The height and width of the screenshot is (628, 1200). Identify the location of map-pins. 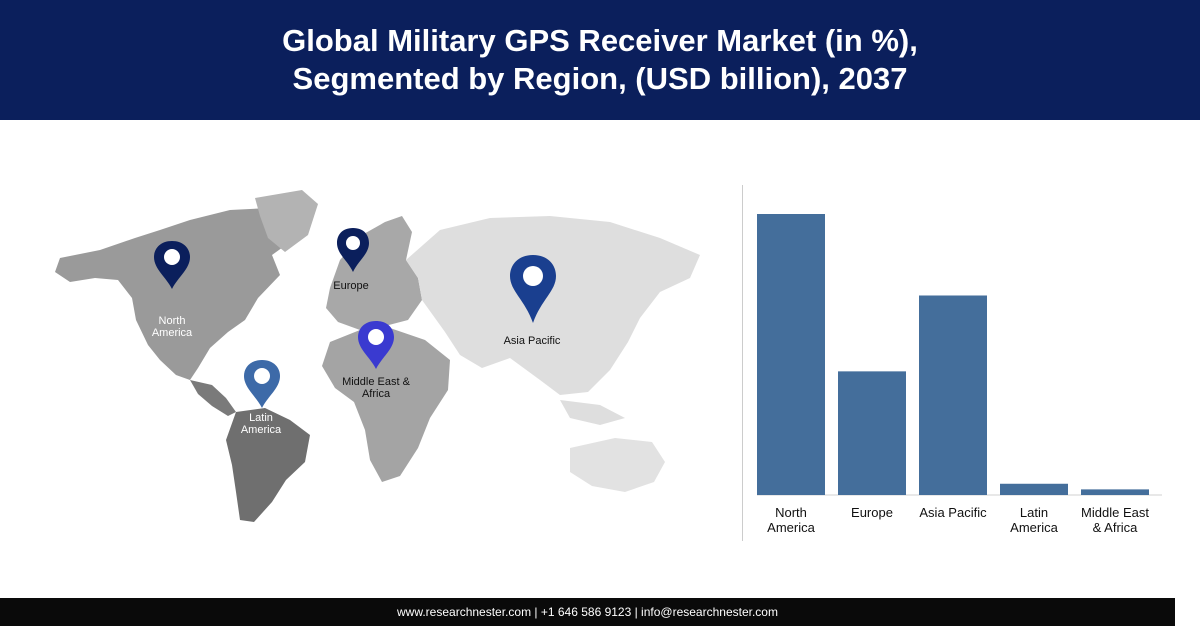
(355, 318).